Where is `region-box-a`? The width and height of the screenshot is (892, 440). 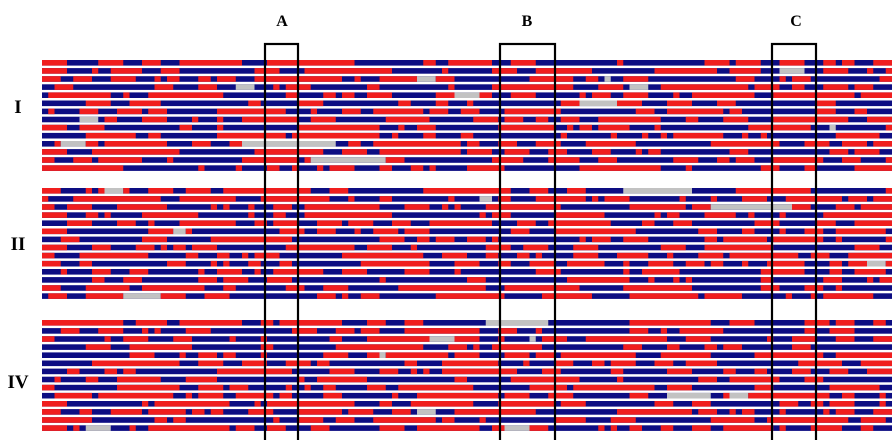 region-box-a is located at coordinates (281, 241).